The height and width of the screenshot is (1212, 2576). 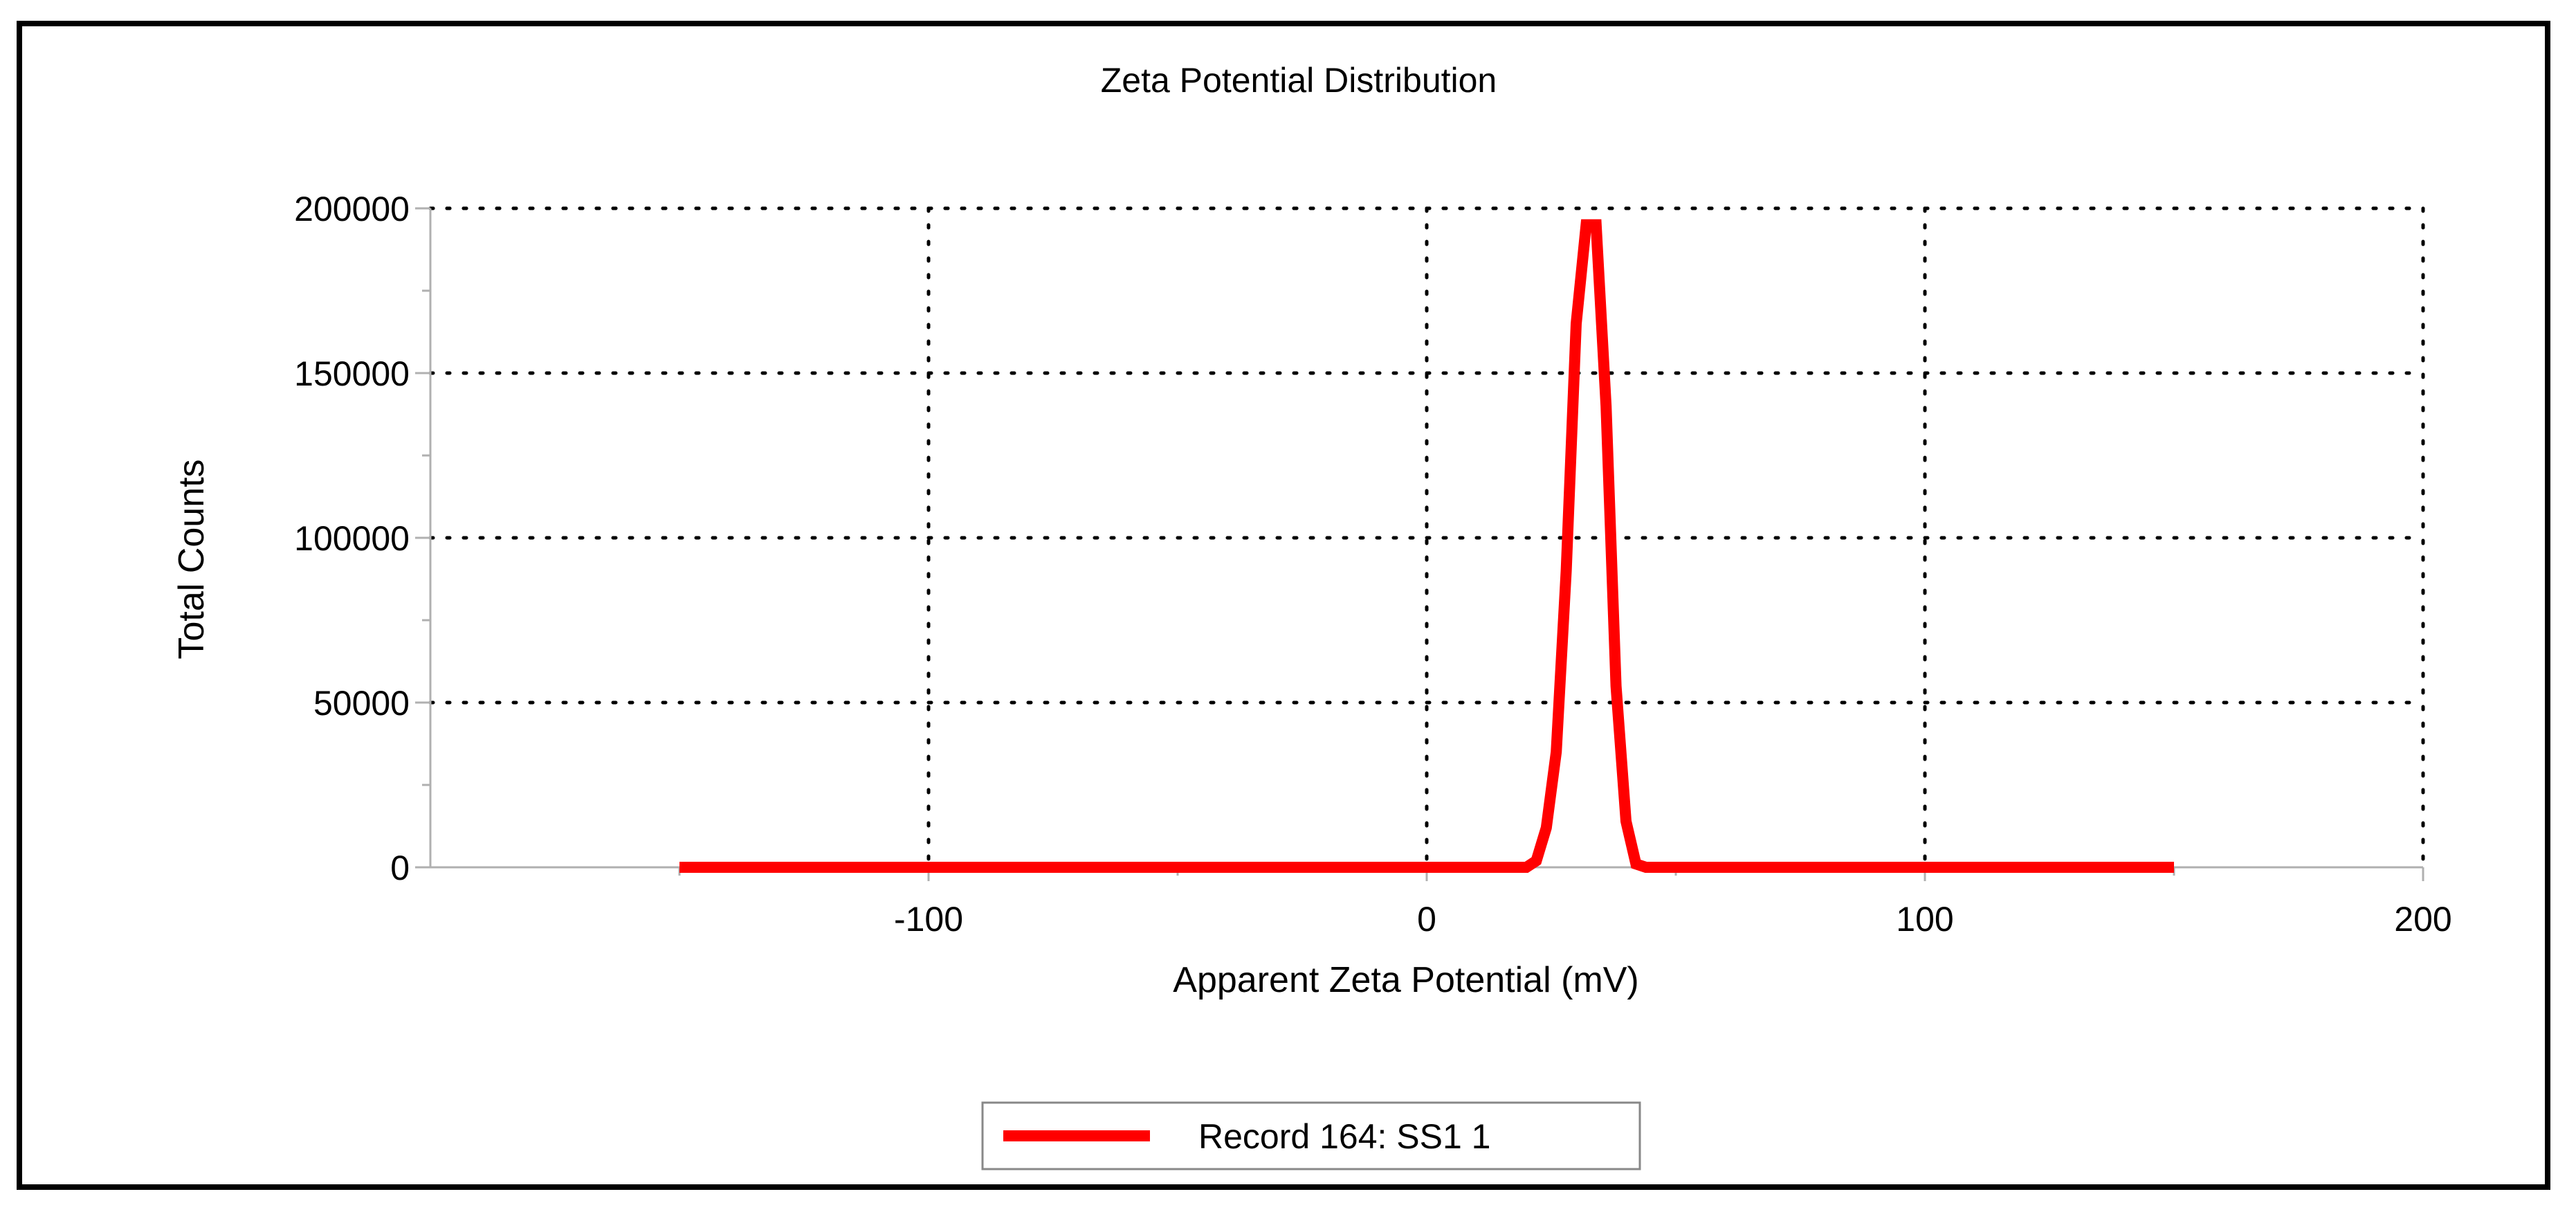 What do you see at coordinates (352, 374) in the screenshot?
I see `y-tick-label: 150000` at bounding box center [352, 374].